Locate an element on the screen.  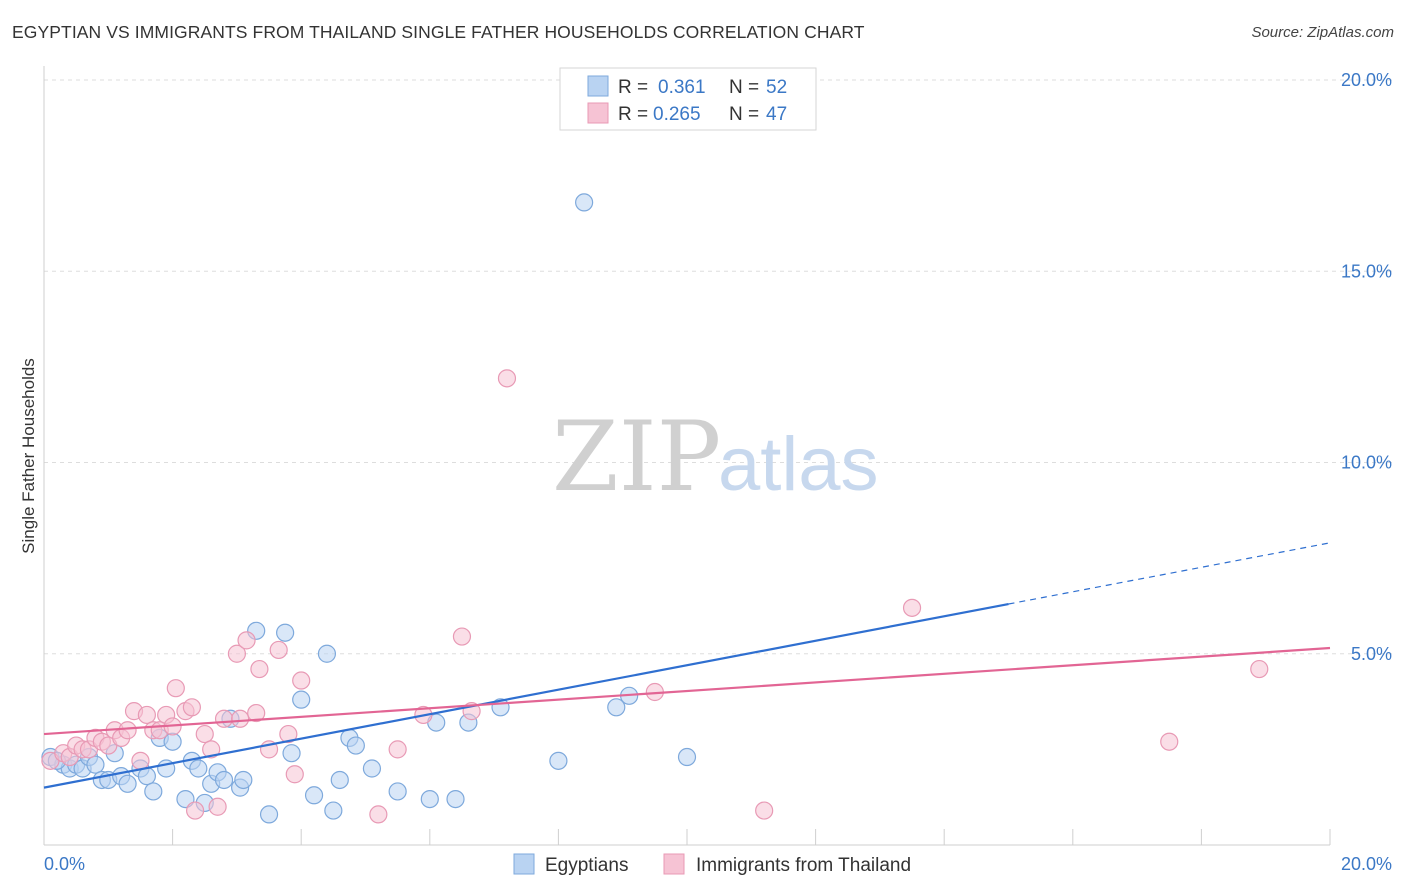
trend-thailand is located at coordinates (687, 691).